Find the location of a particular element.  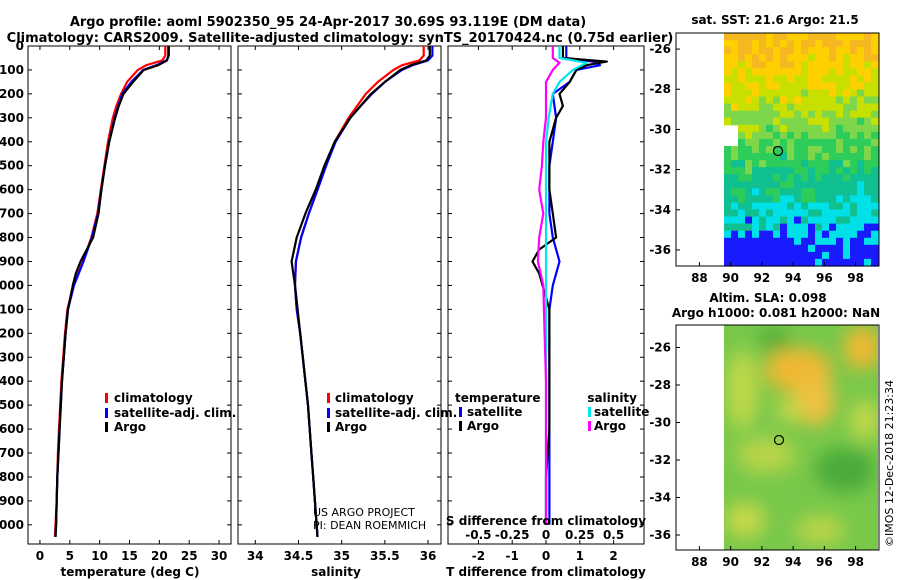

x-top-tick-label: 0.5 is located at coordinates (613, 535).